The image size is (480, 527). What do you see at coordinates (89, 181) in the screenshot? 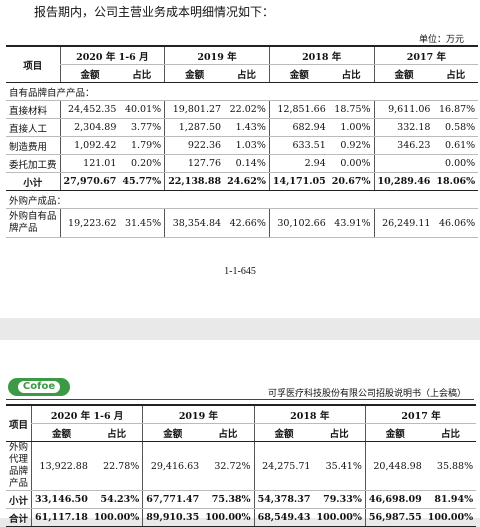
I see `amount-cell: 27,970.67` at bounding box center [89, 181].